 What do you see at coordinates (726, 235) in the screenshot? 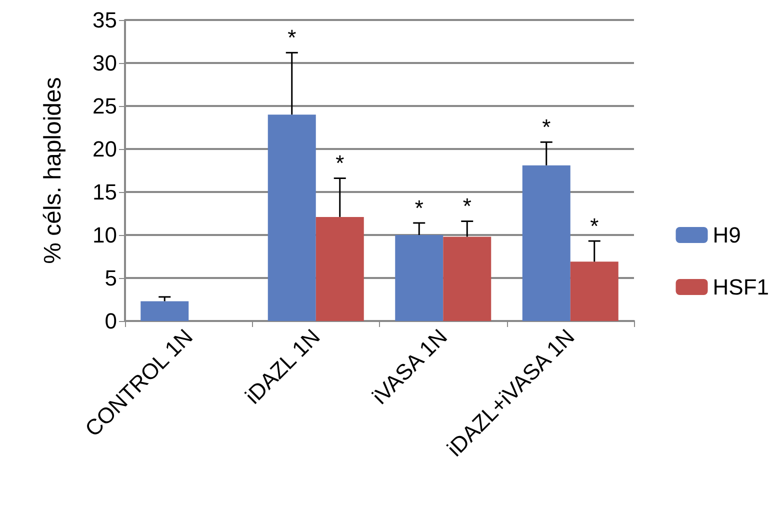
I see `legend-label: H9` at bounding box center [726, 235].